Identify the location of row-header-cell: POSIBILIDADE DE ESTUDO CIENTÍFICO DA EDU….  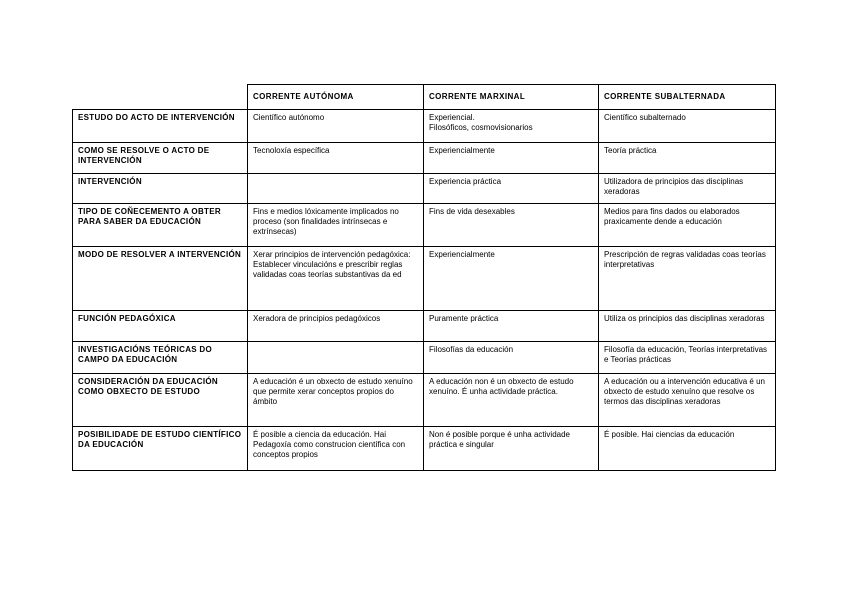
(160, 448).